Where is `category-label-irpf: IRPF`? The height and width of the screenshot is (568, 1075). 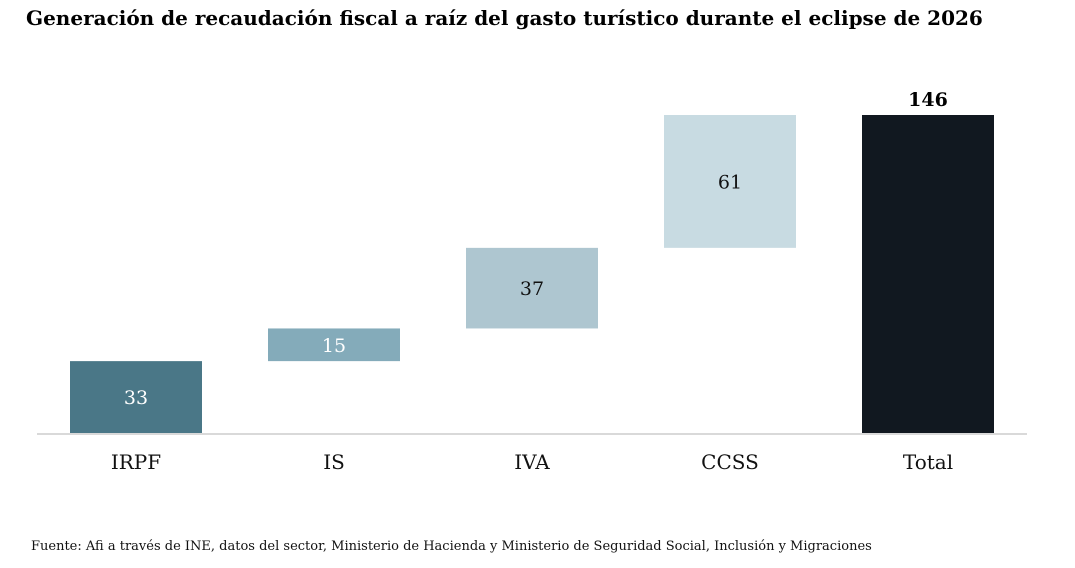
category-label-irpf: IRPF is located at coordinates (136, 462).